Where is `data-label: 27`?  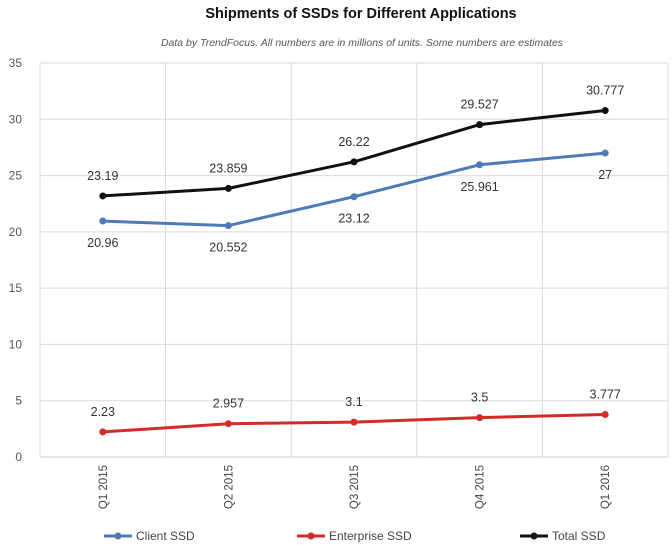 data-label: 27 is located at coordinates (605, 175).